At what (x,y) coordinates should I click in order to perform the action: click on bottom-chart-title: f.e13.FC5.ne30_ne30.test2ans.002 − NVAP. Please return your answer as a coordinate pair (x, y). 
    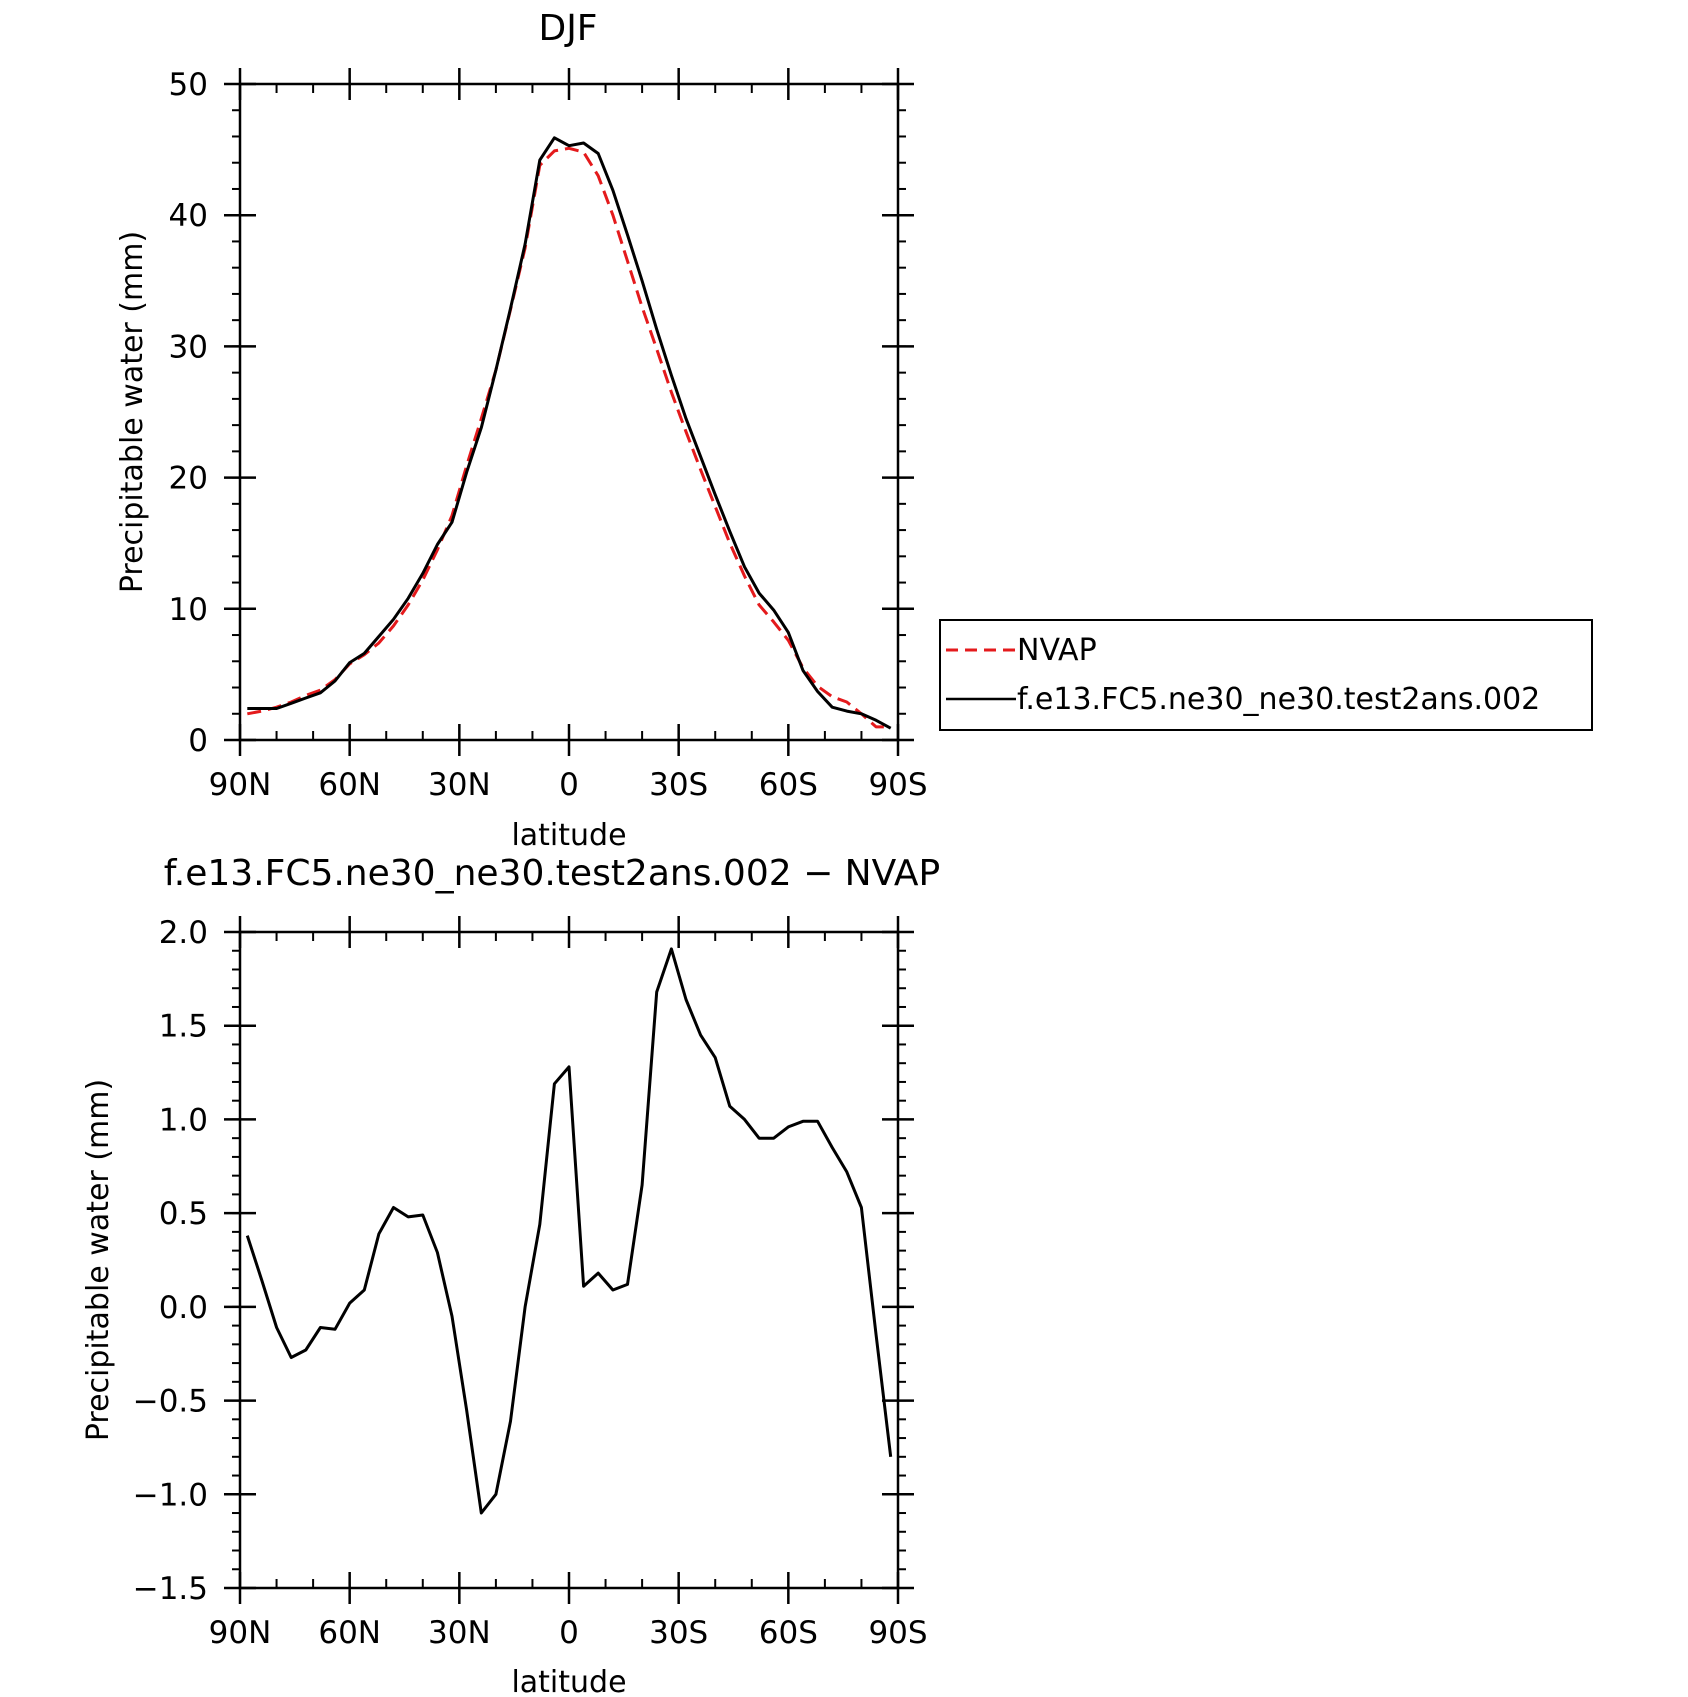
    Looking at the image, I should click on (552, 873).